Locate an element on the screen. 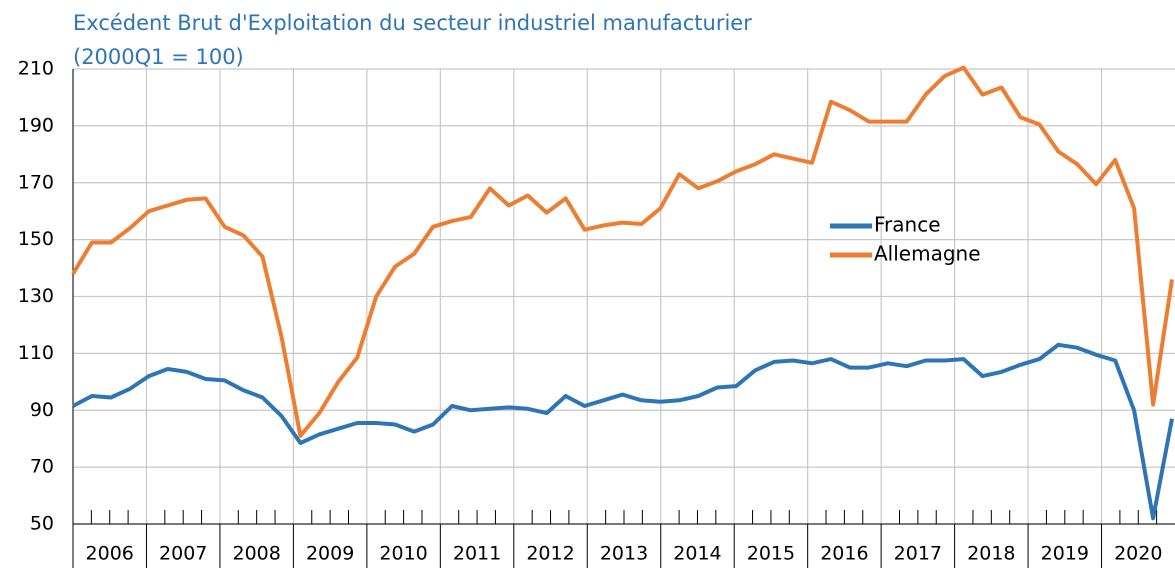  chart-subtitle: (2000Q1 = 100) is located at coordinates (158, 57).